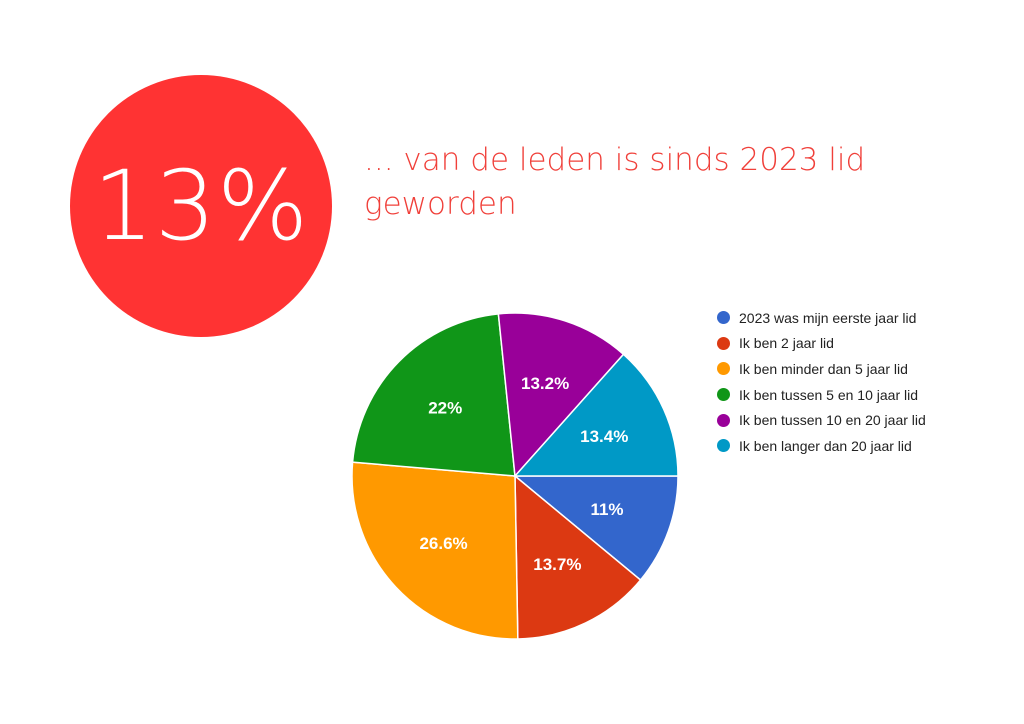 The width and height of the screenshot is (1024, 724). I want to click on highlight-circle: 13%, so click(201, 206).